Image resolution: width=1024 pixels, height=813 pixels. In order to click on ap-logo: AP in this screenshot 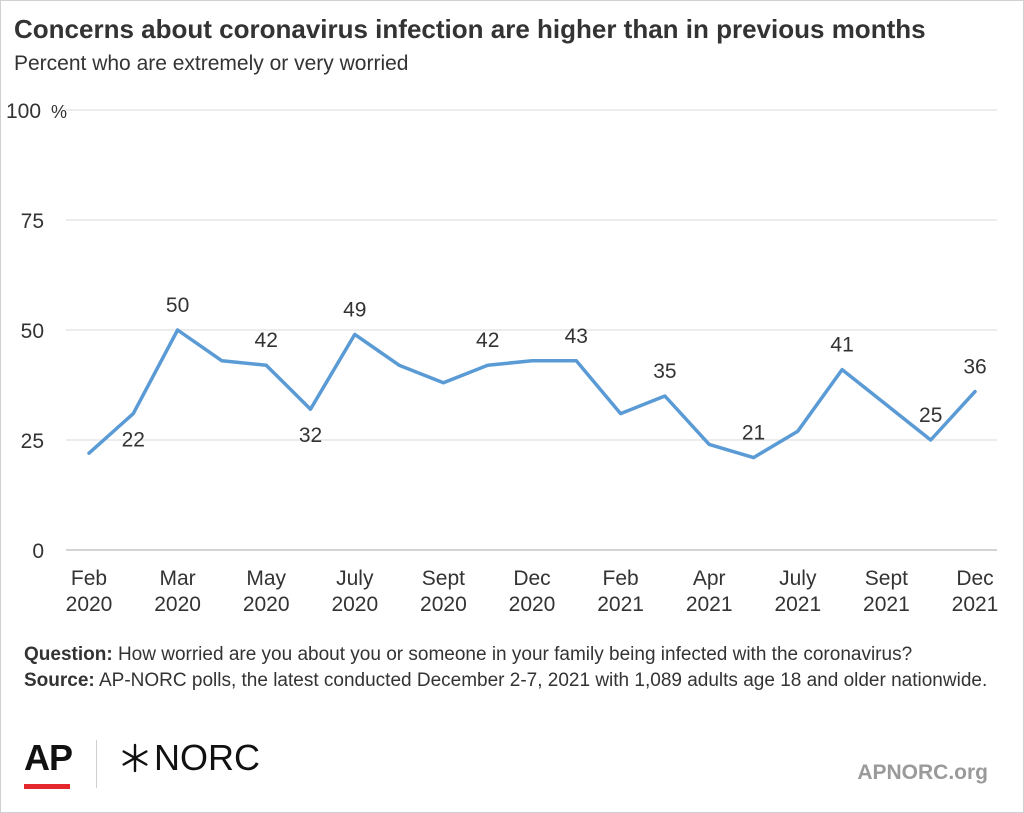, I will do `click(48, 757)`.